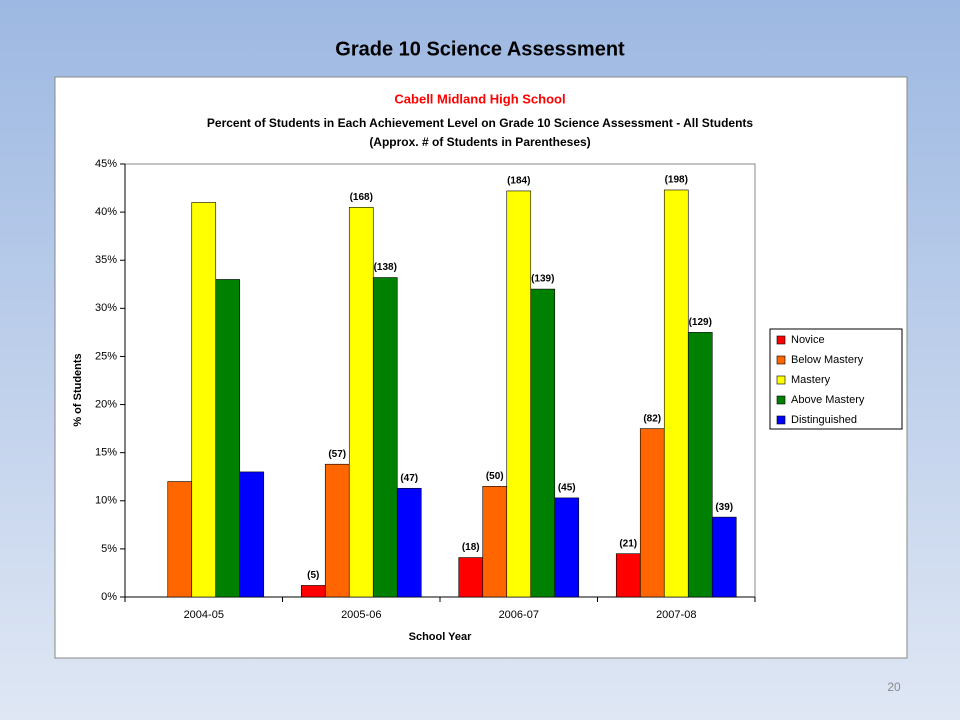 This screenshot has width=960, height=720. I want to click on x-tick-label: 2006-07, so click(519, 615).